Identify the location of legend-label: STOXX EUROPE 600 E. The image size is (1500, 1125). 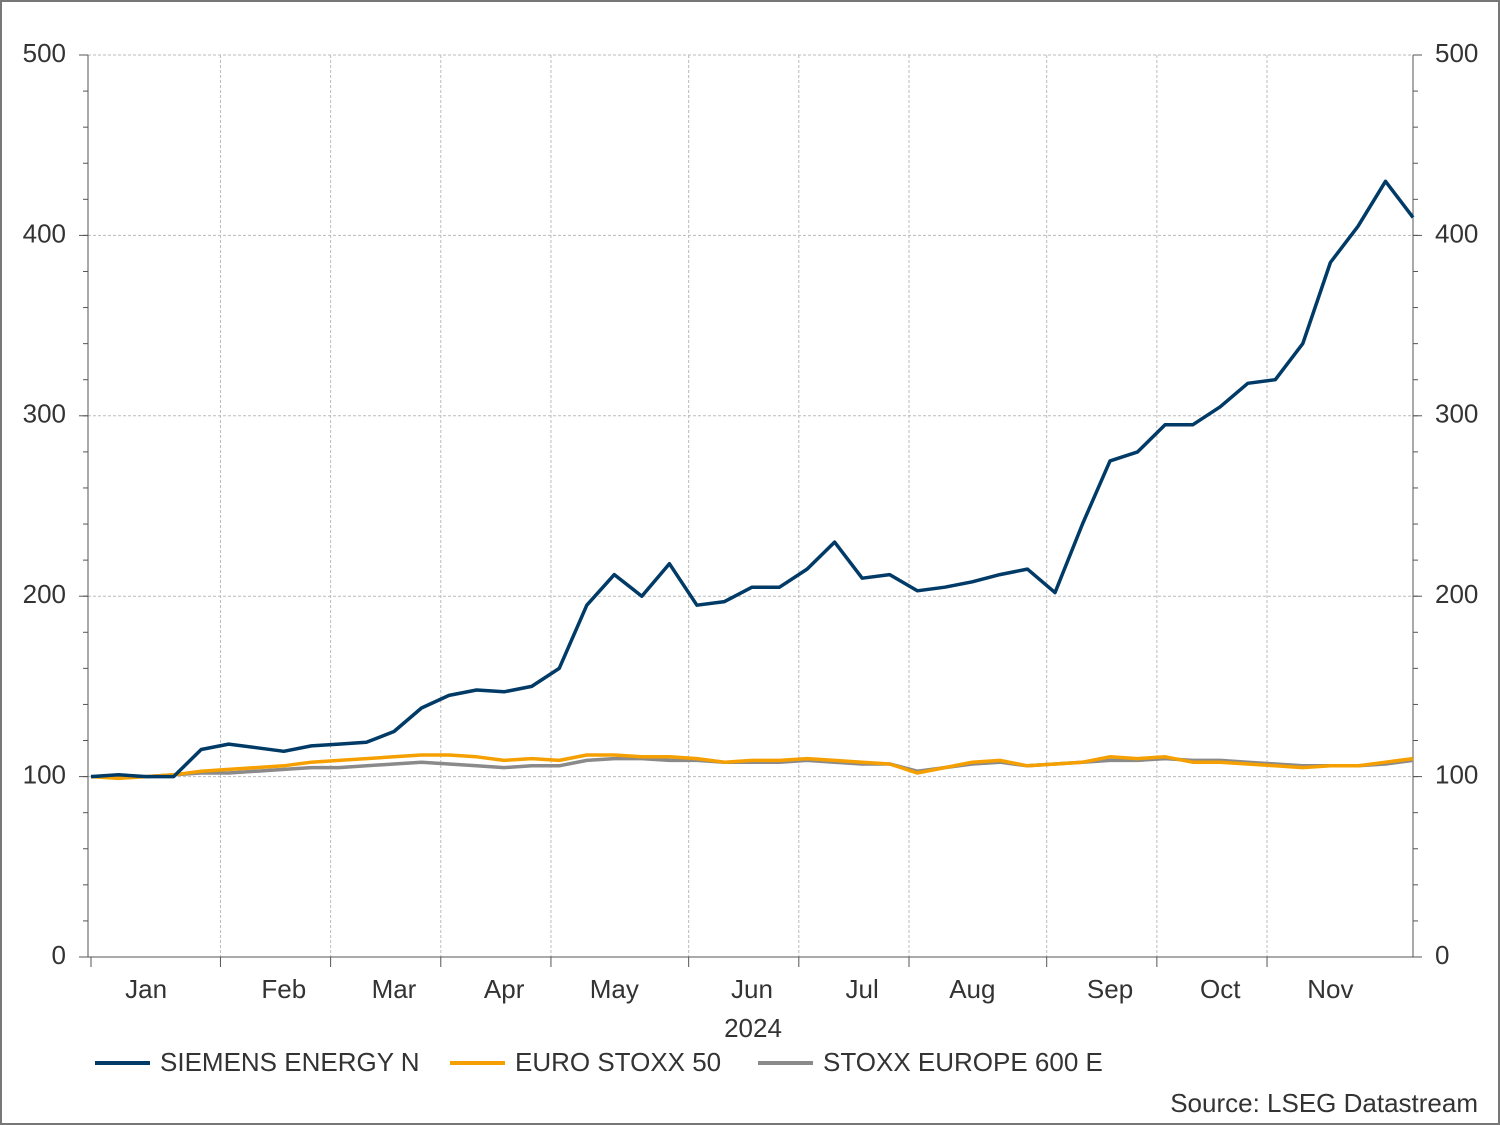
(963, 1062).